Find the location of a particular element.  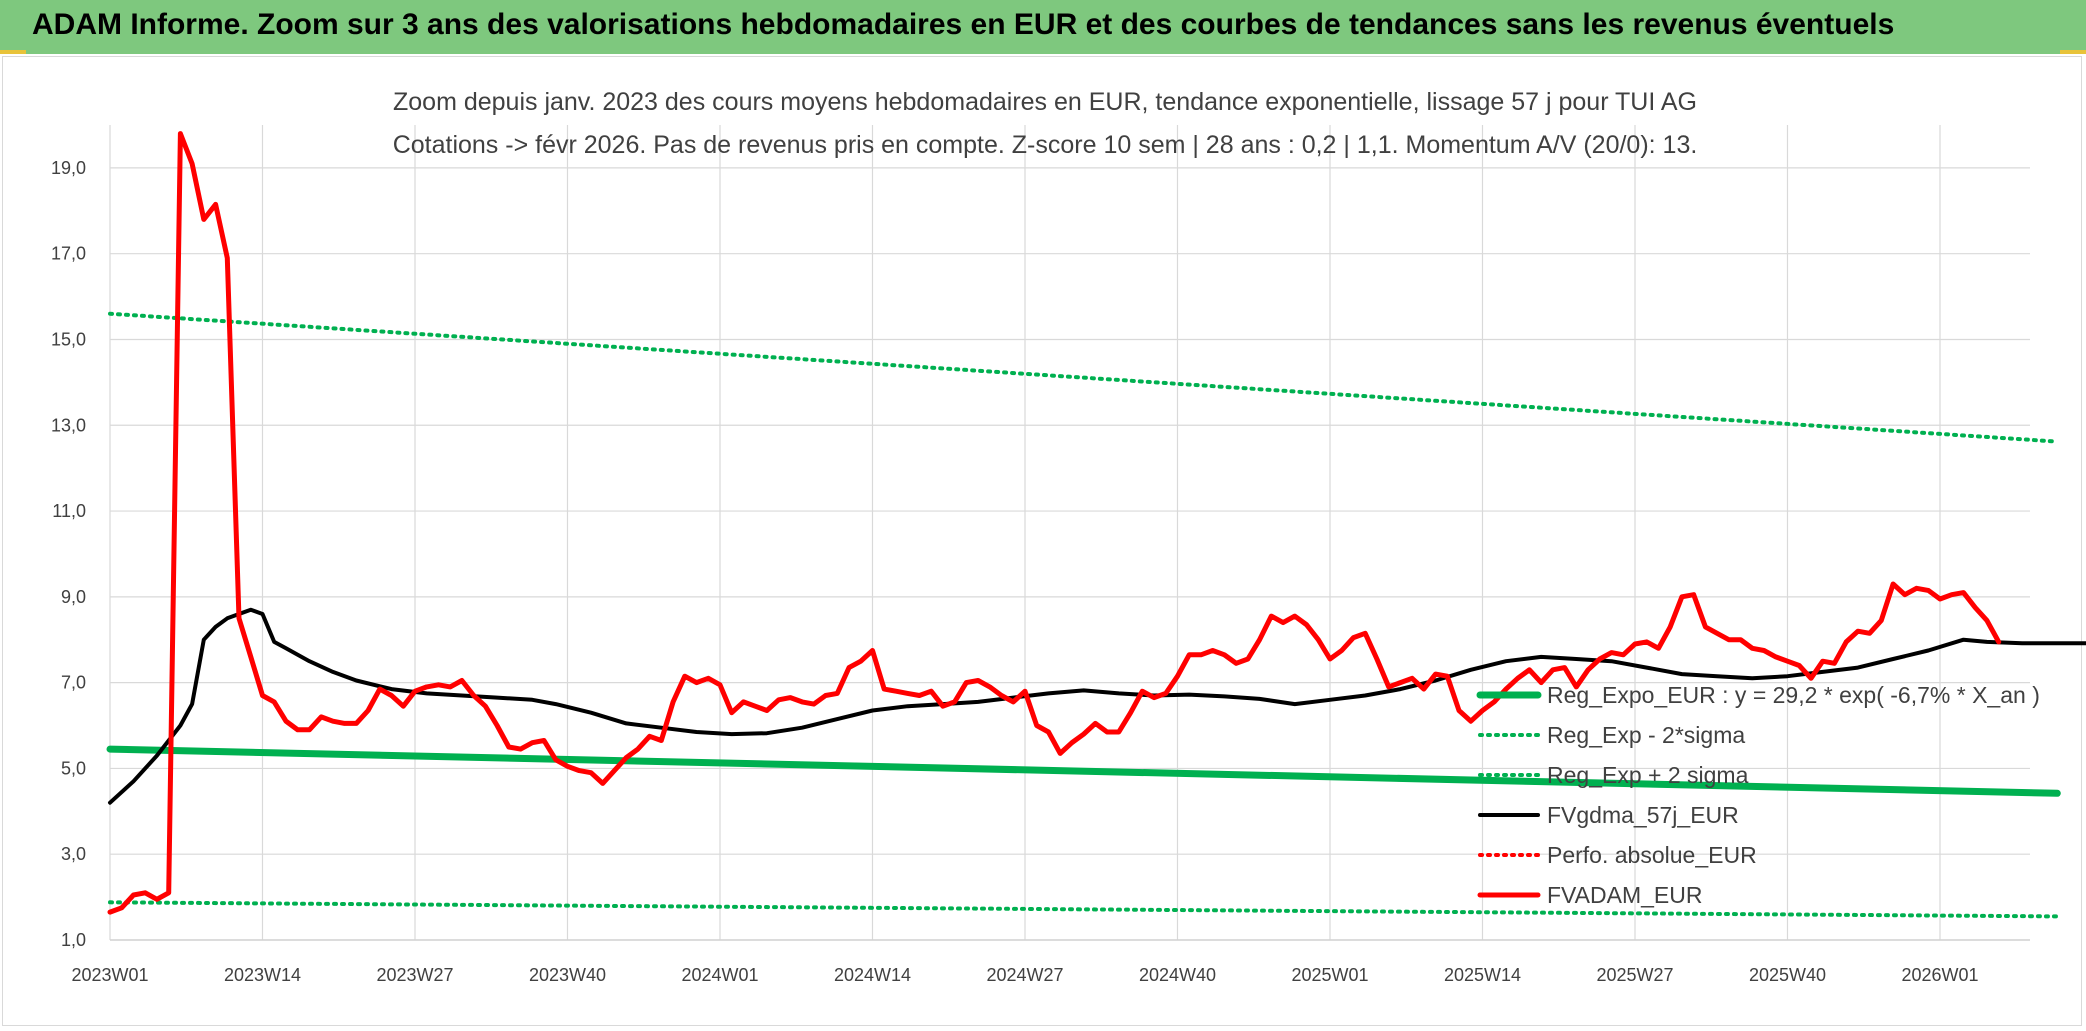

x-tick-label: 2023W01 is located at coordinates (109, 975).